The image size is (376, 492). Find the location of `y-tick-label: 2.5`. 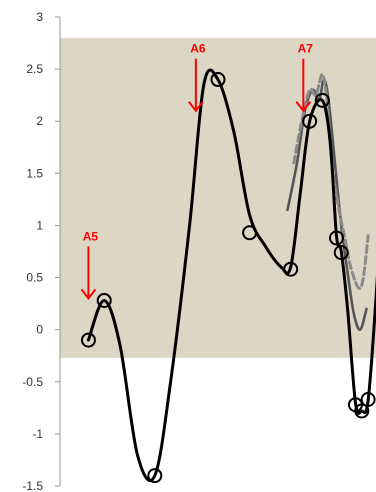

y-tick-label: 2.5 is located at coordinates (34, 69).